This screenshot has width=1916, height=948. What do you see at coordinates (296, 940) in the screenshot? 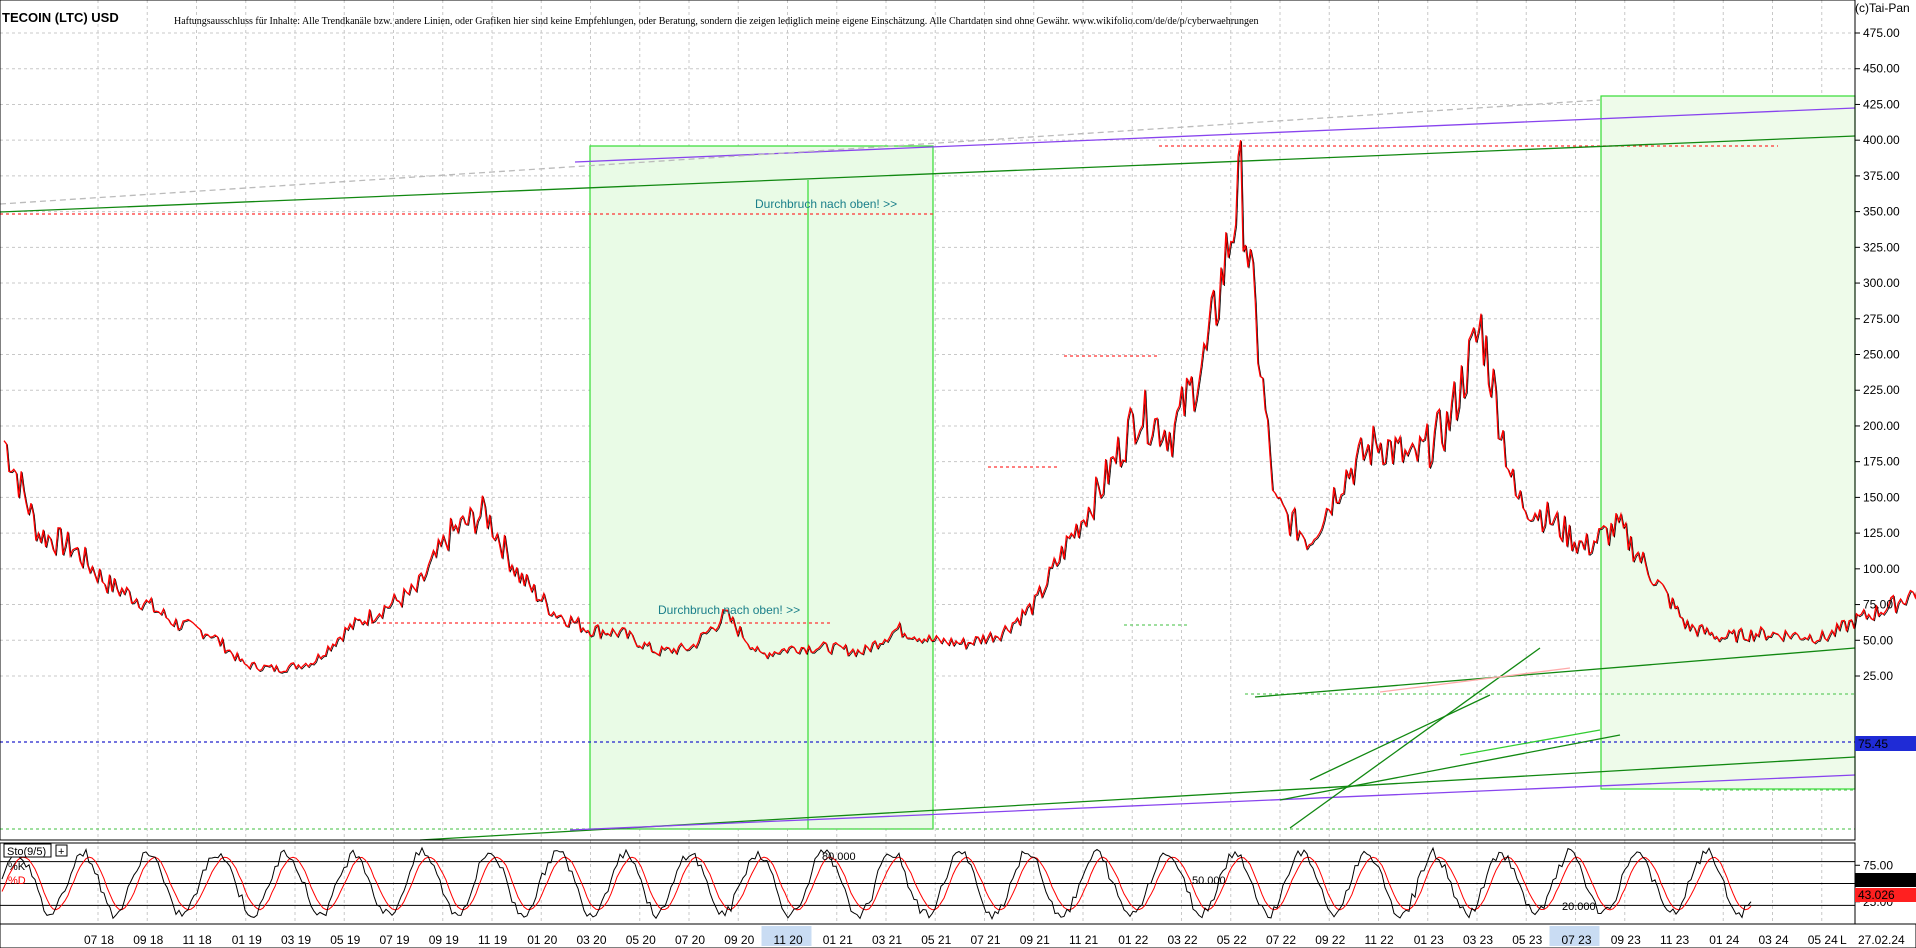
I see `x-tick-label: 03 19` at bounding box center [296, 940].